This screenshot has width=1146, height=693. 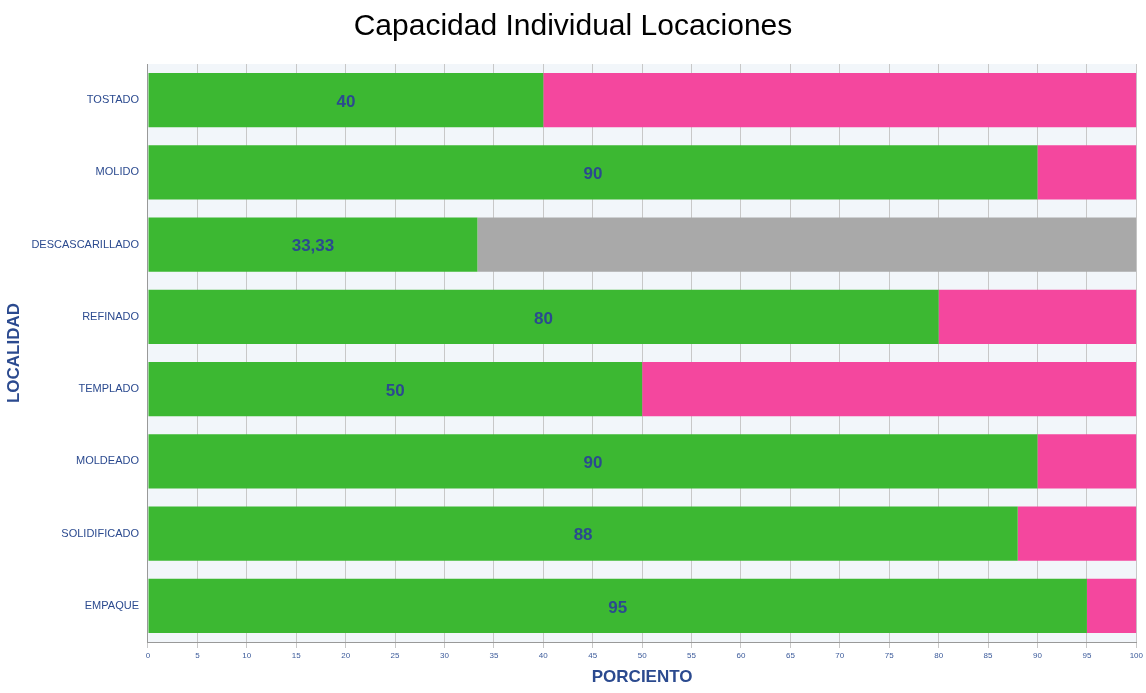 What do you see at coordinates (395, 655) in the screenshot?
I see `x-tick-label: 25` at bounding box center [395, 655].